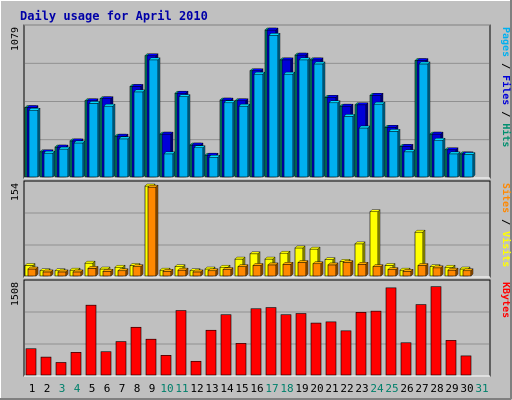  I want to click on bar-pages-day-24-face, so click(378, 140).